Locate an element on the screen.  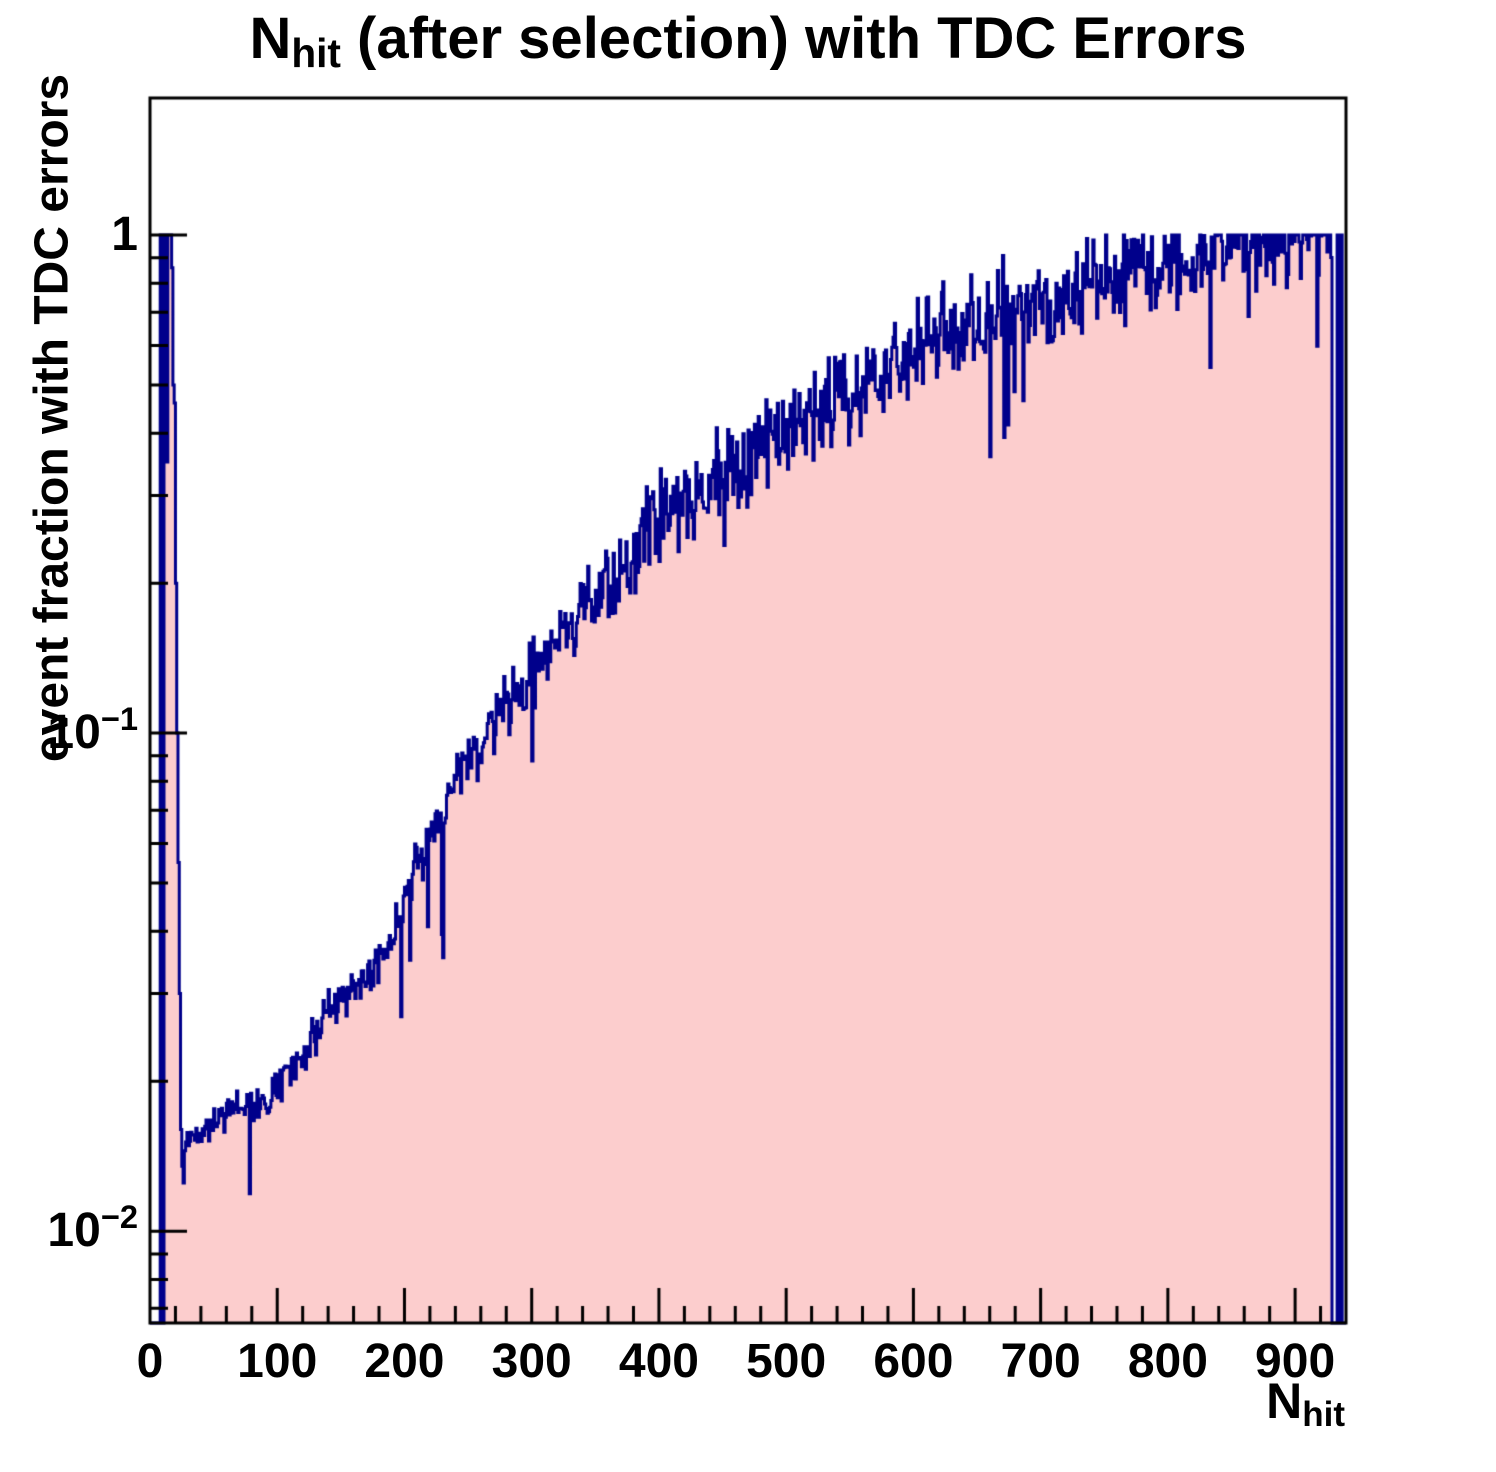
x-tick-label: 700 is located at coordinates (1040, 1361).